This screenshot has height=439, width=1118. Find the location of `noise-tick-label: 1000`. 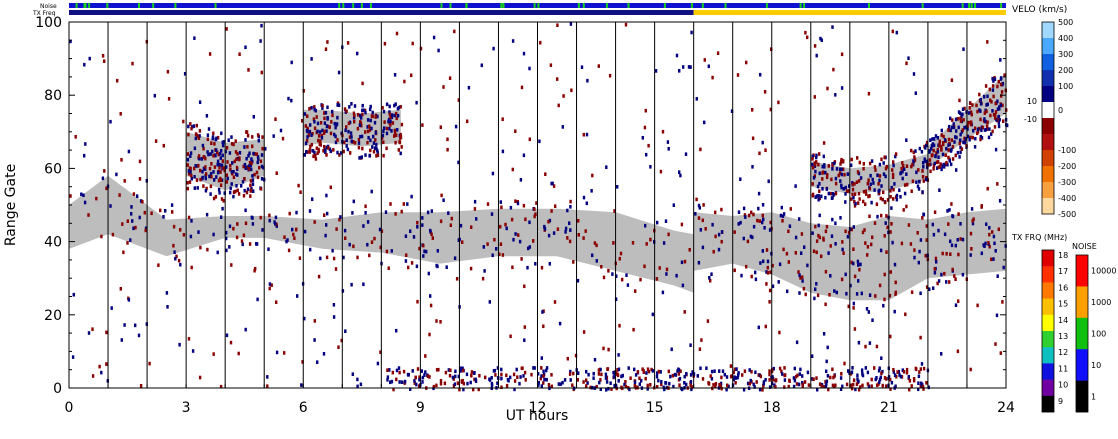

noise-tick-label: 1000 is located at coordinates (1101, 302).